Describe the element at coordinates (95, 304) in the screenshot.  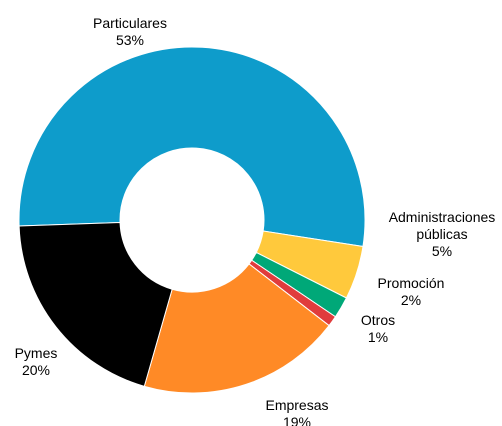
I see `slice-pymes` at that location.